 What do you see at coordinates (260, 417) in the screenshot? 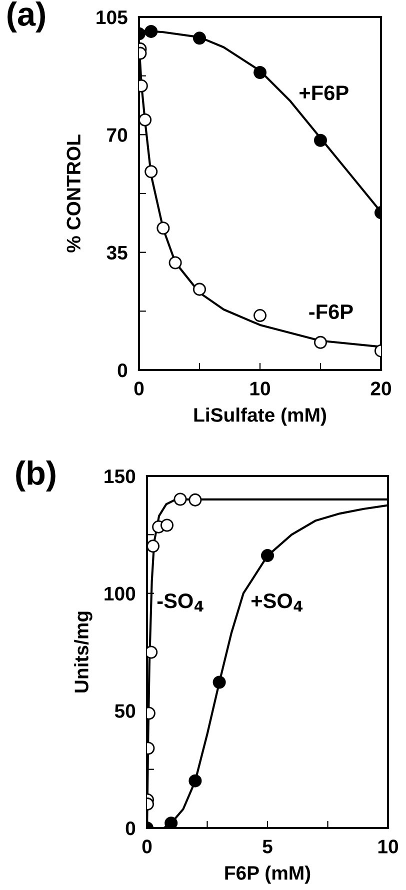
I see `x-axis-title: LiSulfate (mM)` at bounding box center [260, 417].